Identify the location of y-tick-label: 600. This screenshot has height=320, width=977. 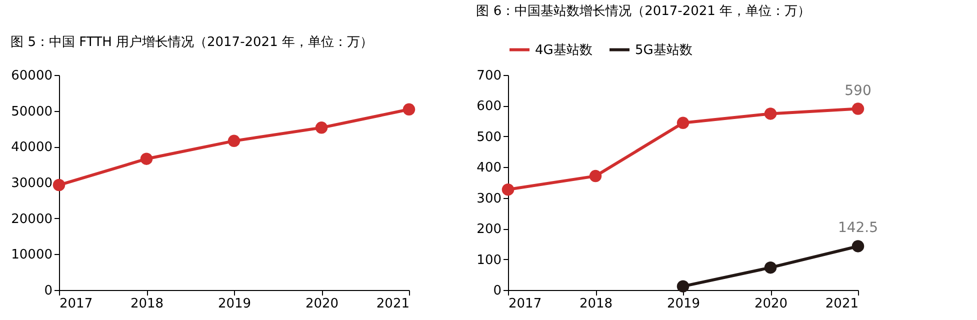
(489, 106).